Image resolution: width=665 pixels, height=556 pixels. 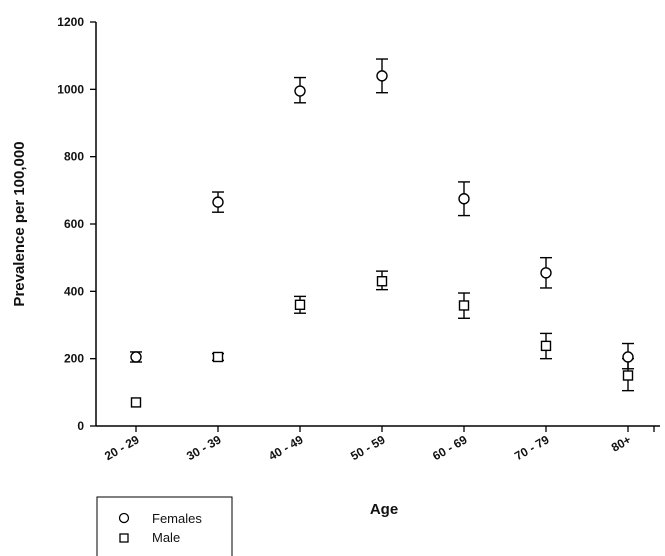 What do you see at coordinates (122, 447) in the screenshot?
I see `x-tick-label: 20 - 29` at bounding box center [122, 447].